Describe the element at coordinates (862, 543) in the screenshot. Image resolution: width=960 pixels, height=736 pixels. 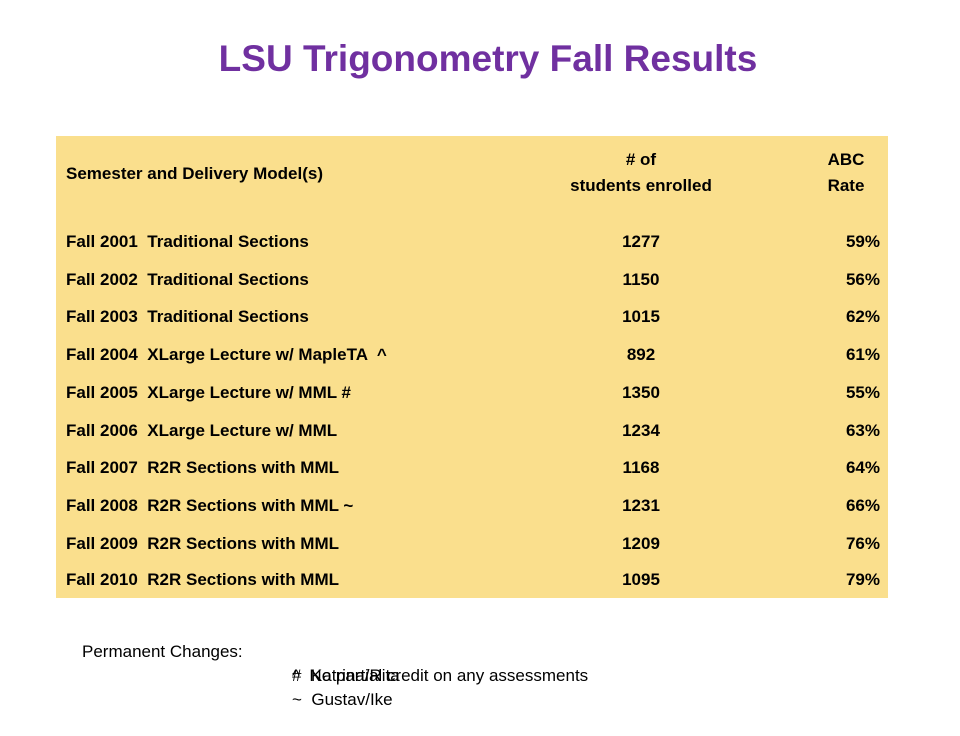
I see `row-abc-rate: 76%` at that location.